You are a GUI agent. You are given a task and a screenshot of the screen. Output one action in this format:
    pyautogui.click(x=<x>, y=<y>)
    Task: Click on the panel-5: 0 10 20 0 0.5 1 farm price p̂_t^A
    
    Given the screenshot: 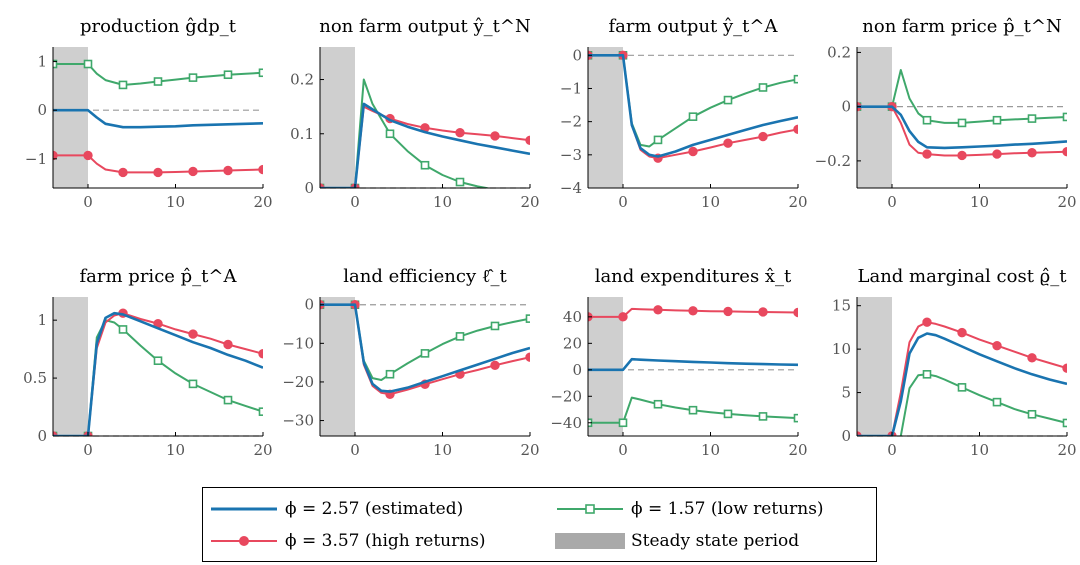 What is the action you would take?
    pyautogui.click(x=147, y=362)
    